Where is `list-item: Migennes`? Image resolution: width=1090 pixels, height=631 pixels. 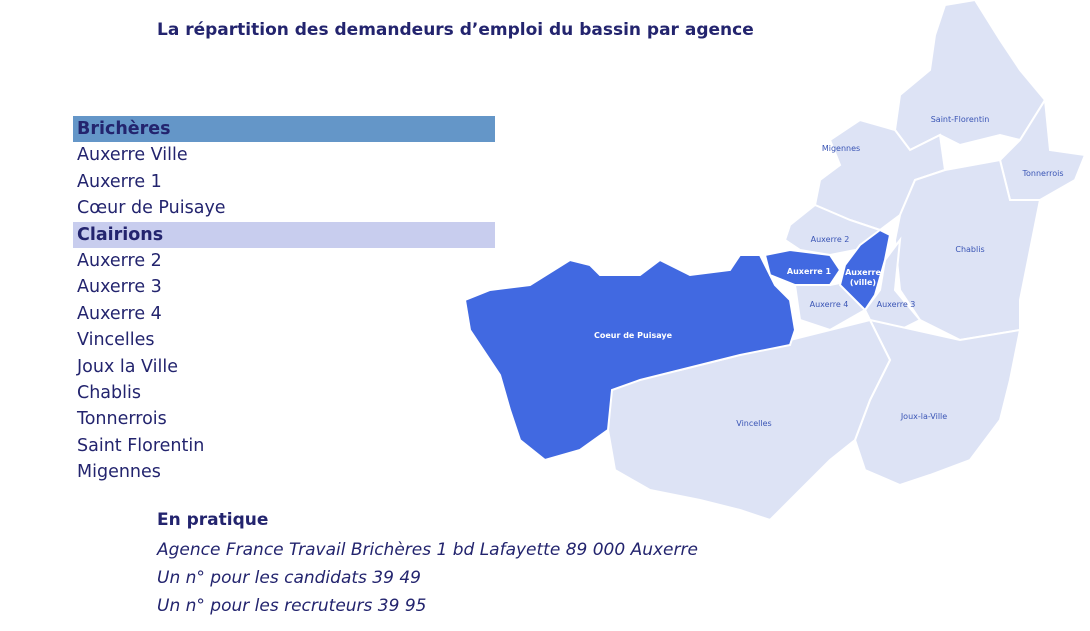 list-item: Migennes is located at coordinates (119, 472).